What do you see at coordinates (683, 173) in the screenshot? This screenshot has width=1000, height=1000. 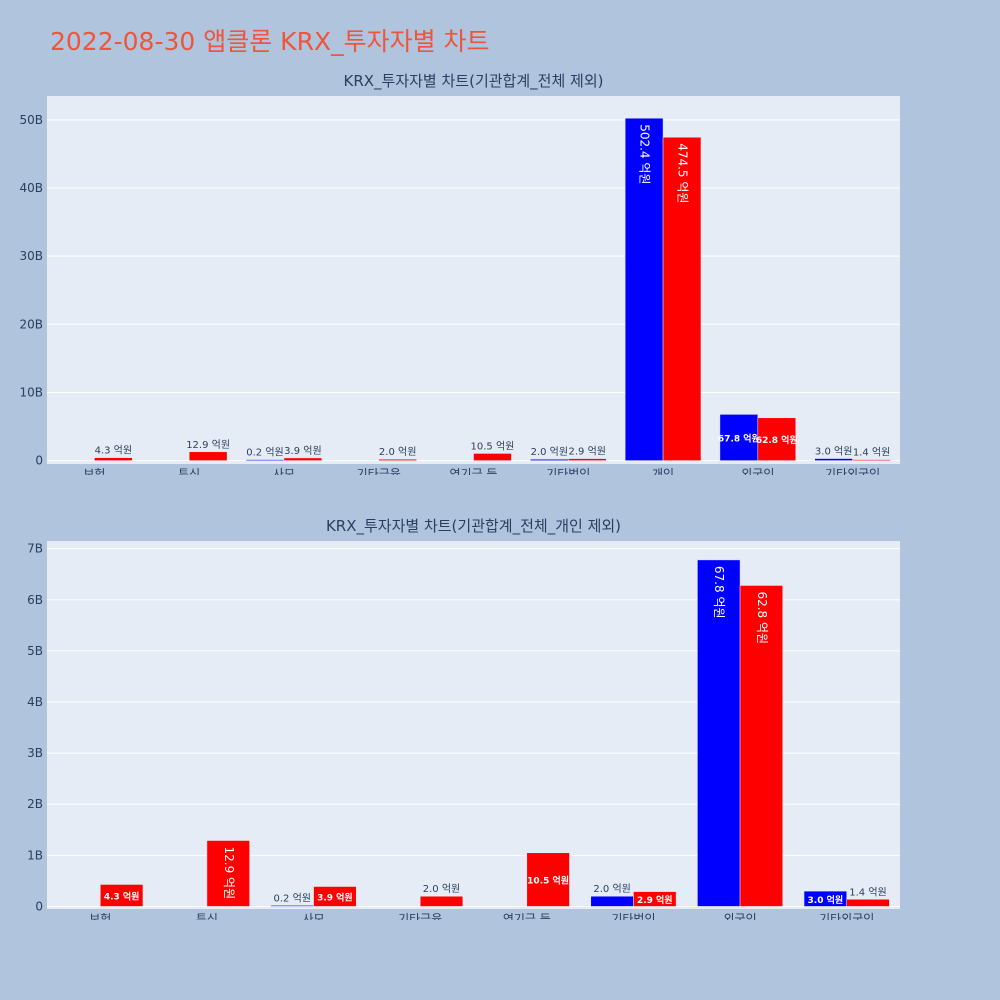 I see `data-label: 474.5 억원` at bounding box center [683, 173].